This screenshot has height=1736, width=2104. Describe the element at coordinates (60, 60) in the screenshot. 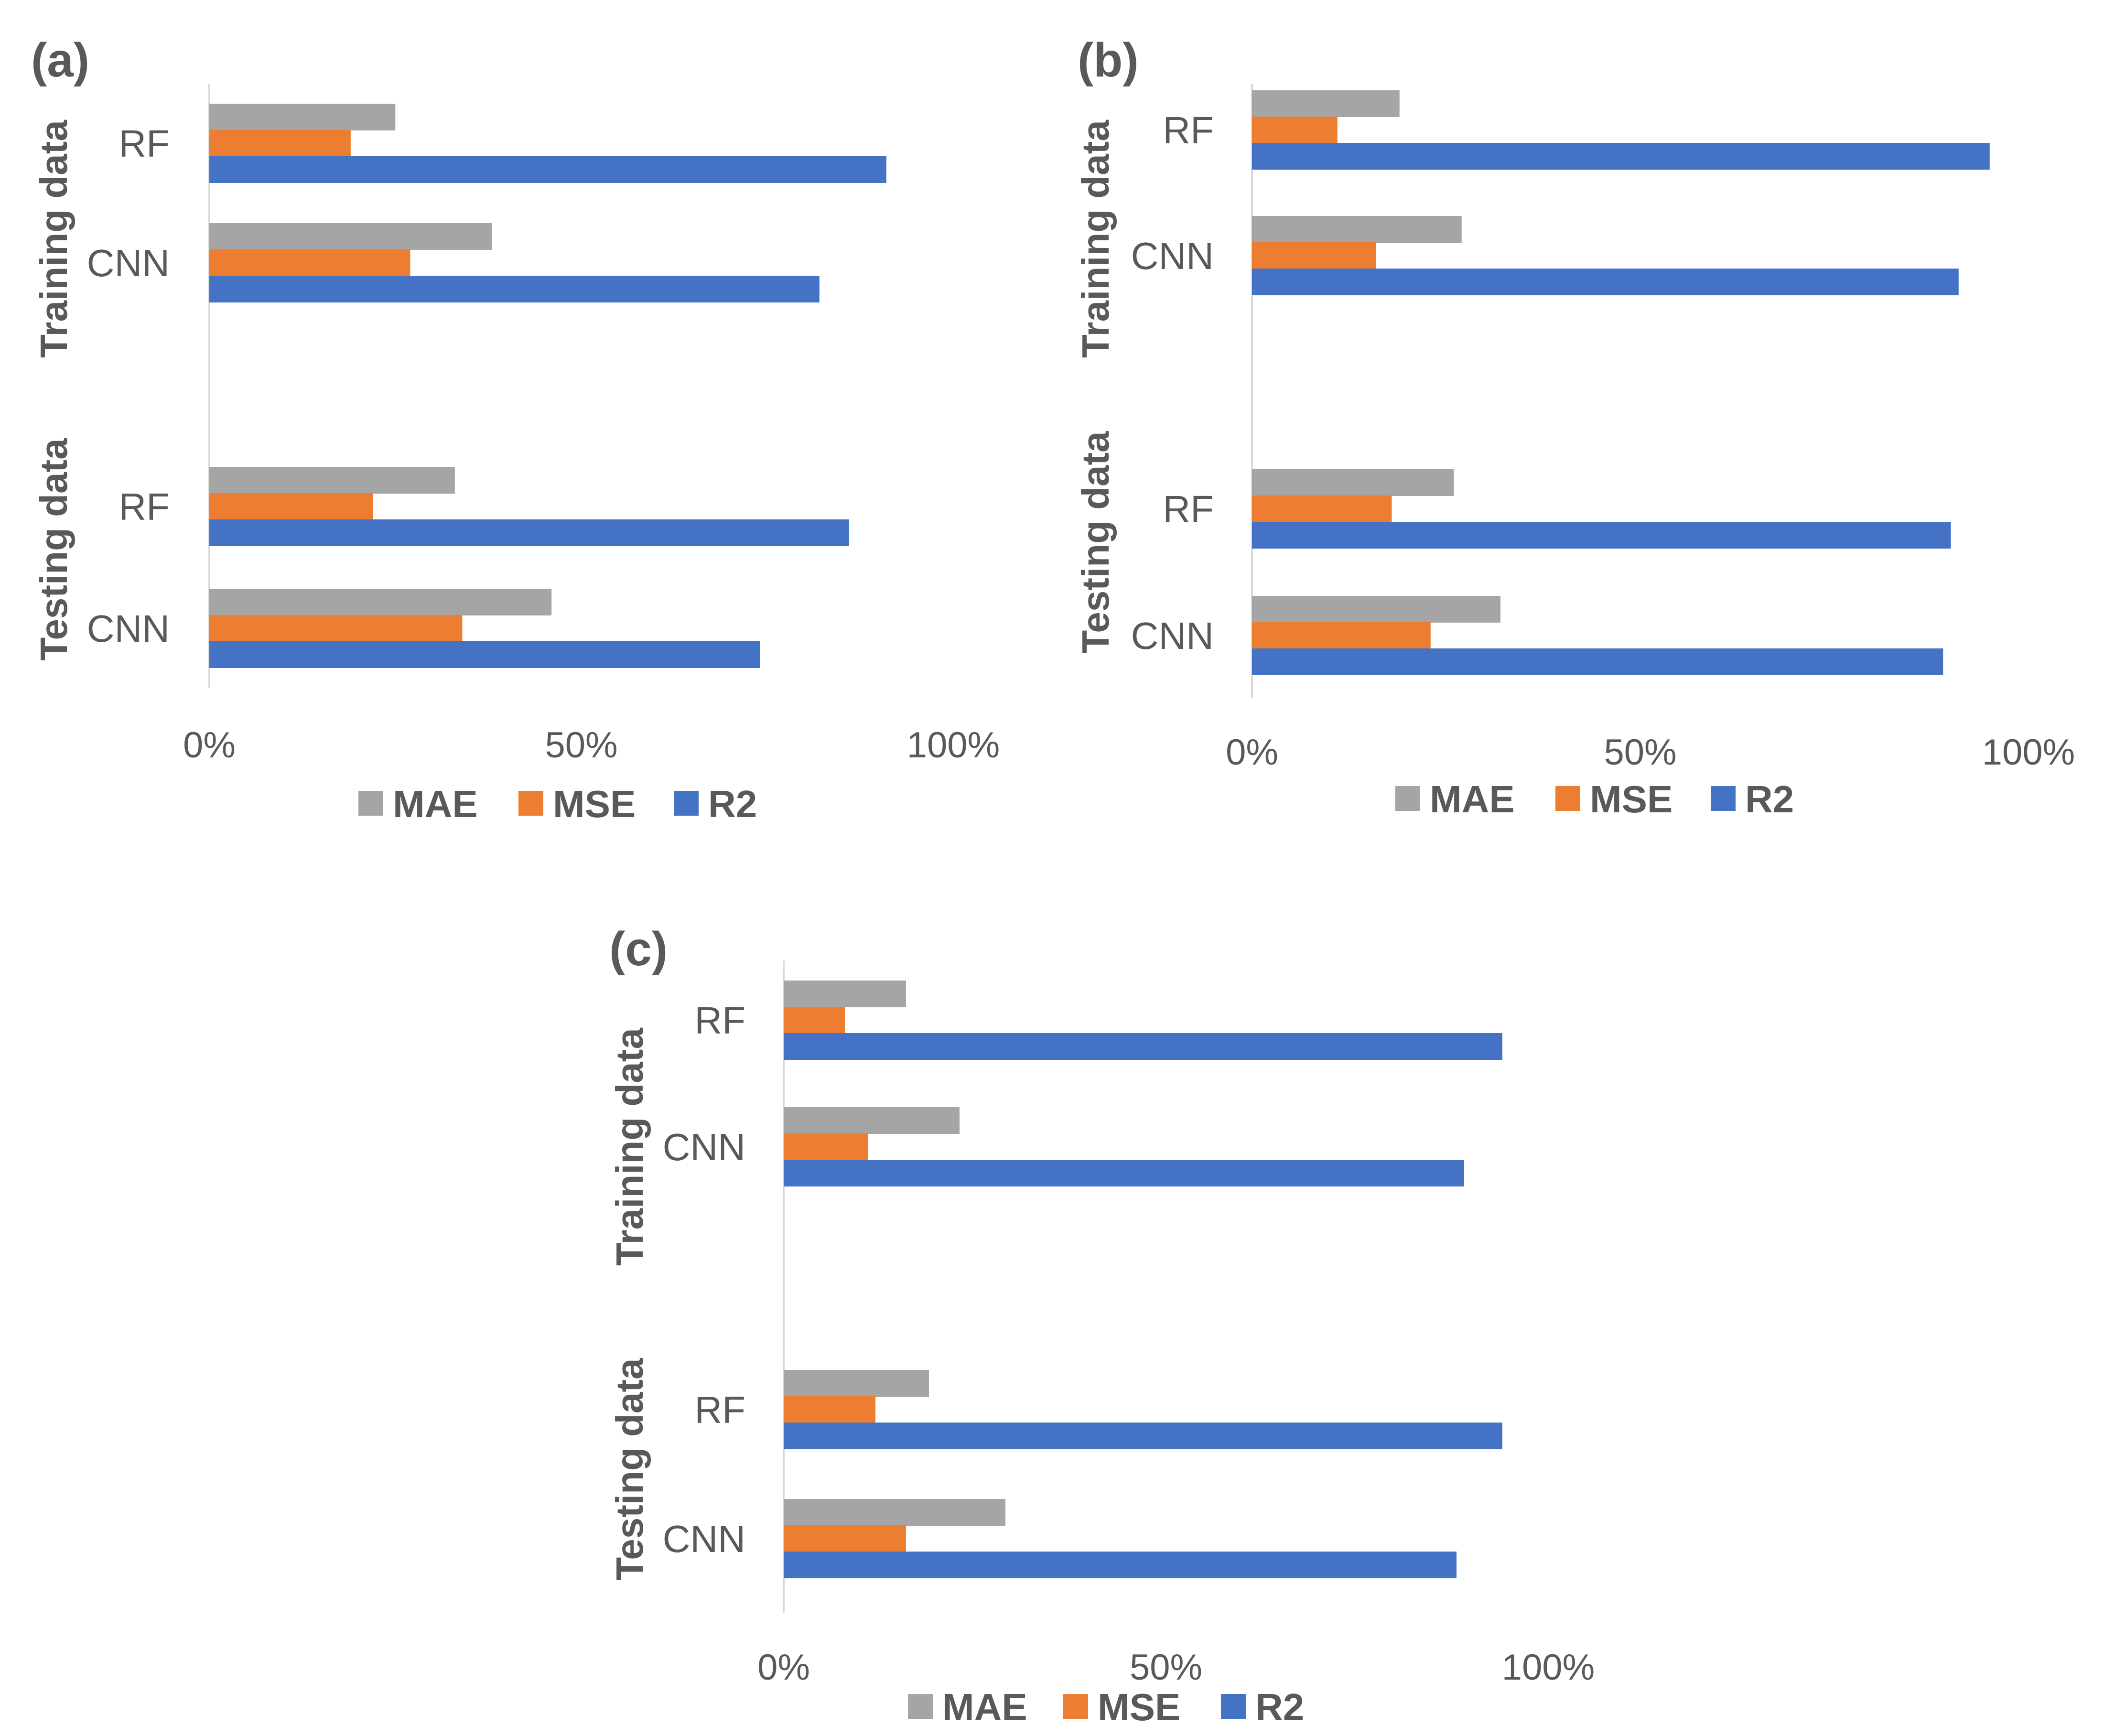

I see `panel-label: (a)` at that location.